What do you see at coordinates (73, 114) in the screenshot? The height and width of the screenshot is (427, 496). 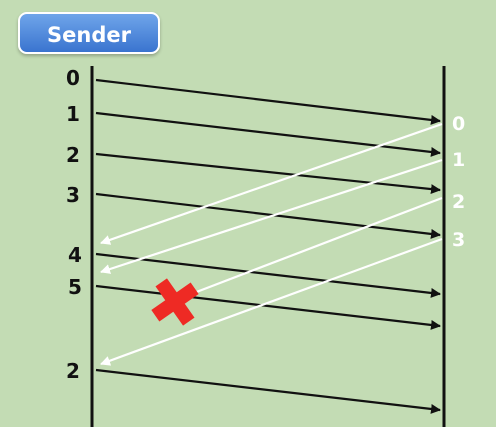 I see `sender-label-1: 1` at bounding box center [73, 114].